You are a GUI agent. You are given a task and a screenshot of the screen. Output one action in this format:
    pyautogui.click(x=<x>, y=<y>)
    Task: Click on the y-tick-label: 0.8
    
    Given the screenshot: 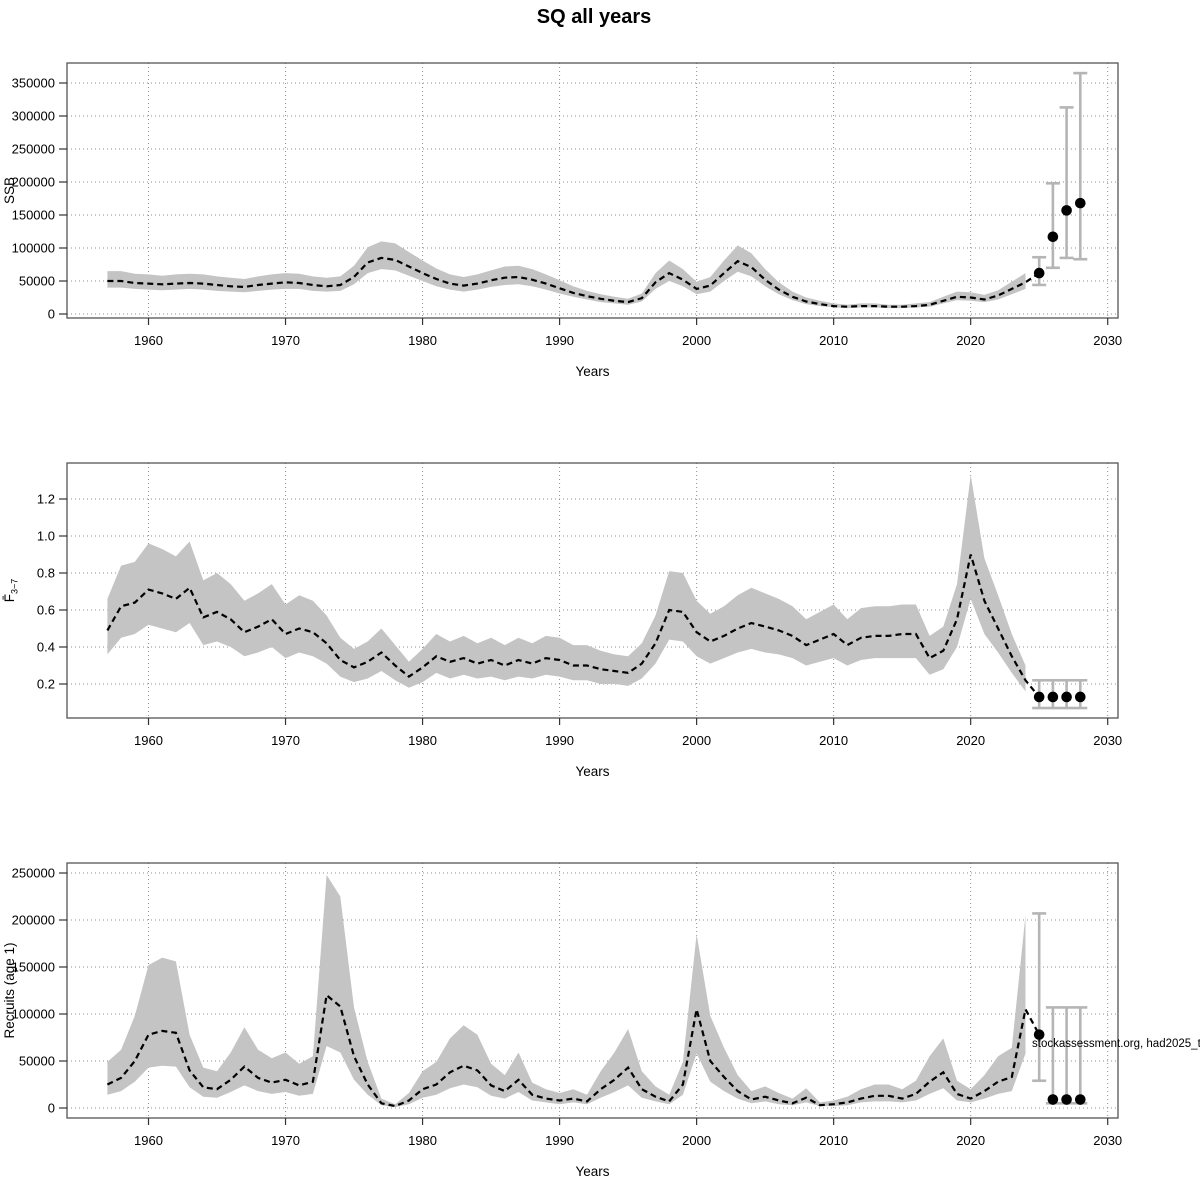 What is the action you would take?
    pyautogui.click(x=46, y=573)
    